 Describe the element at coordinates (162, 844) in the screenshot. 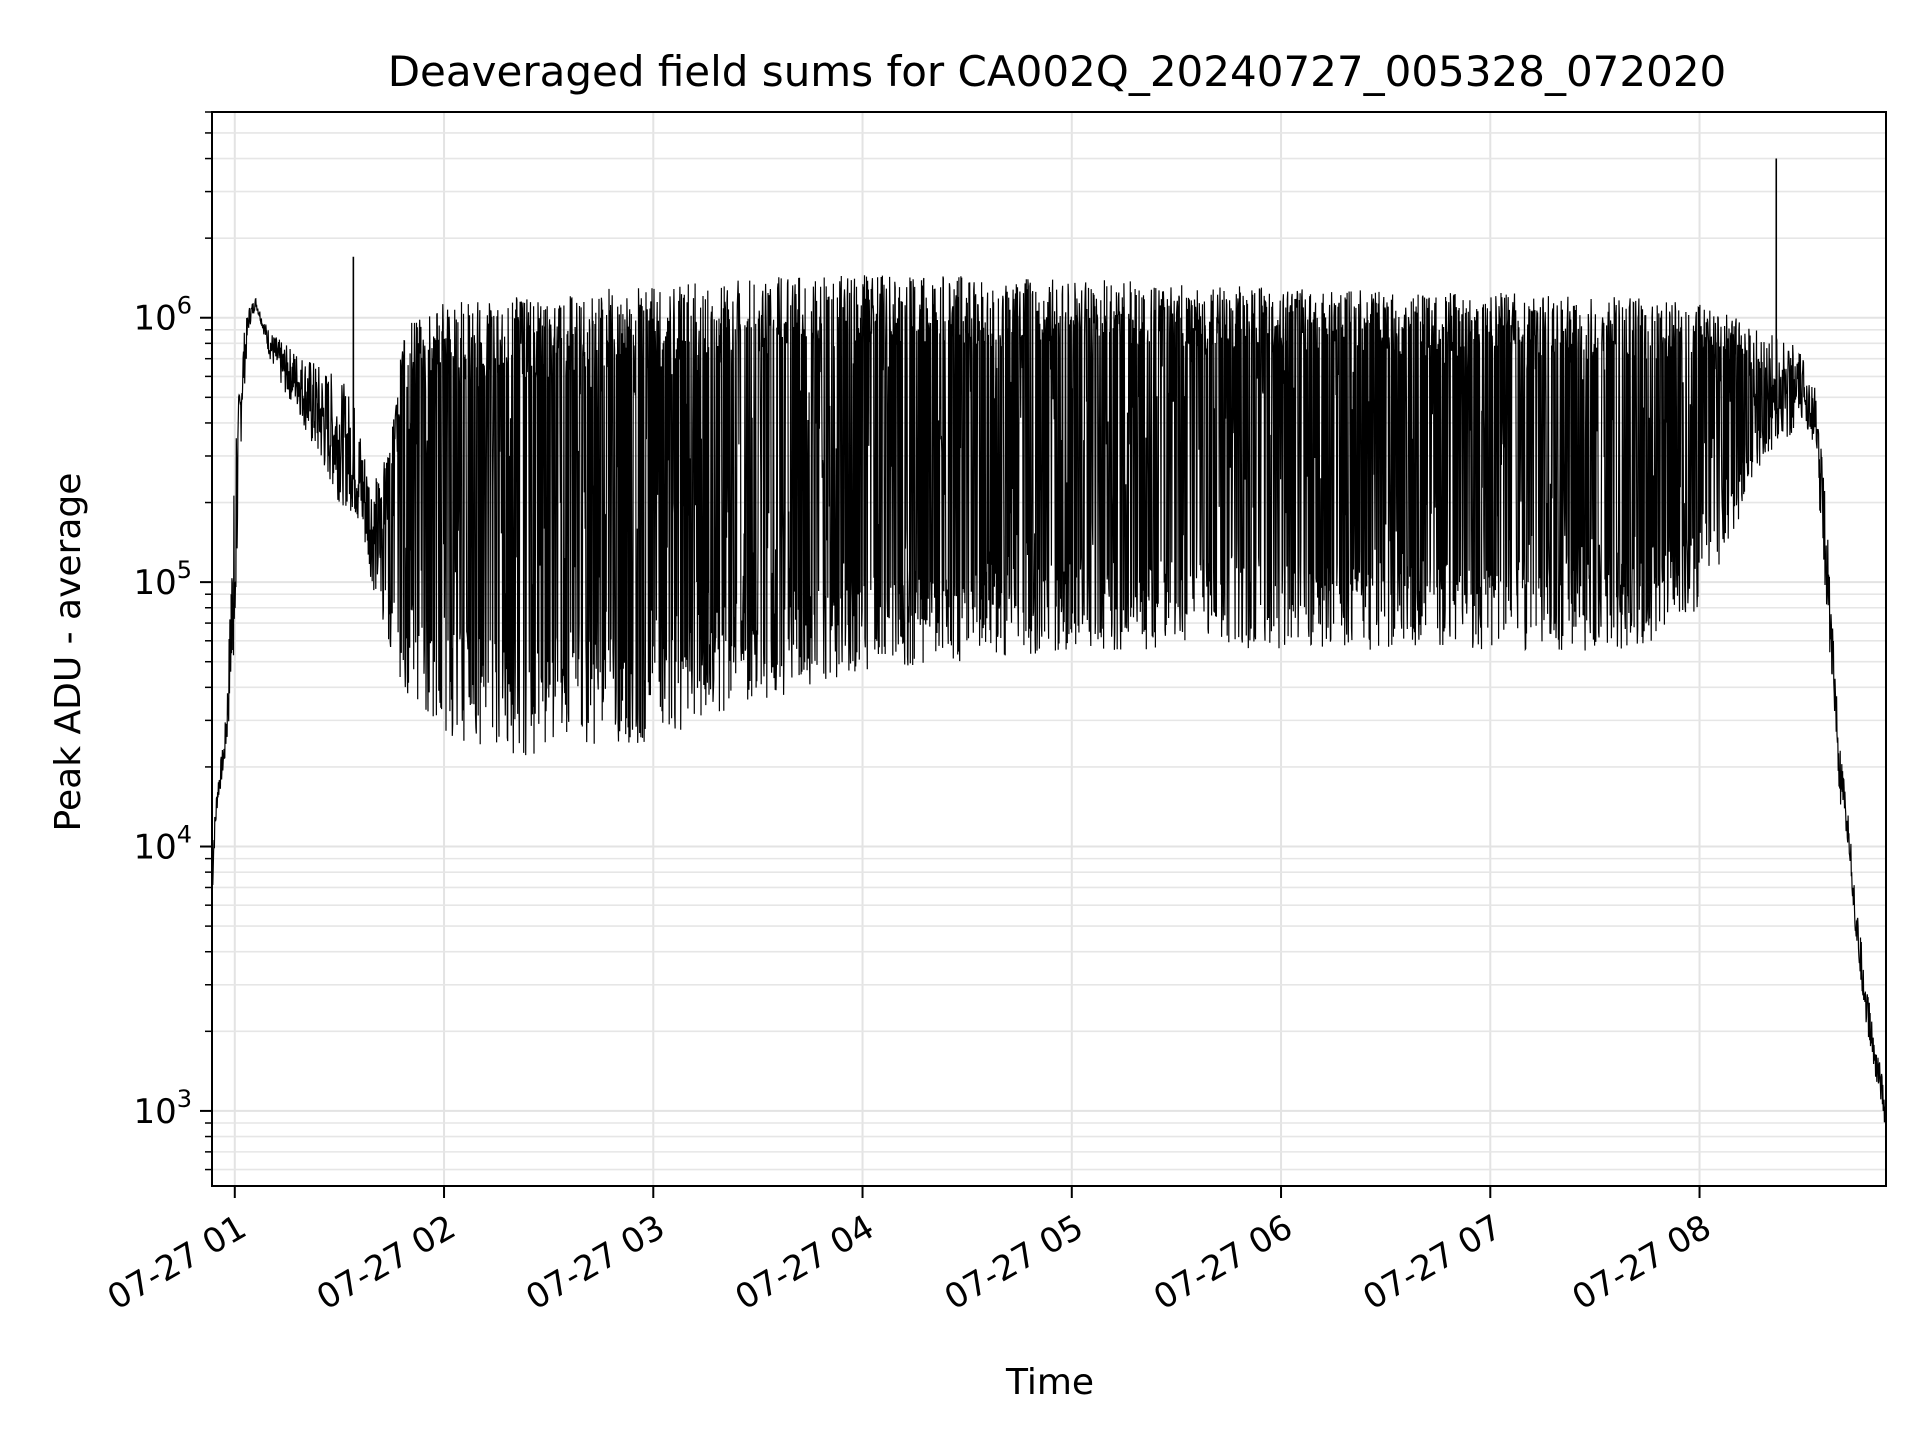

I see `y-tick-label: 10⁴` at that location.